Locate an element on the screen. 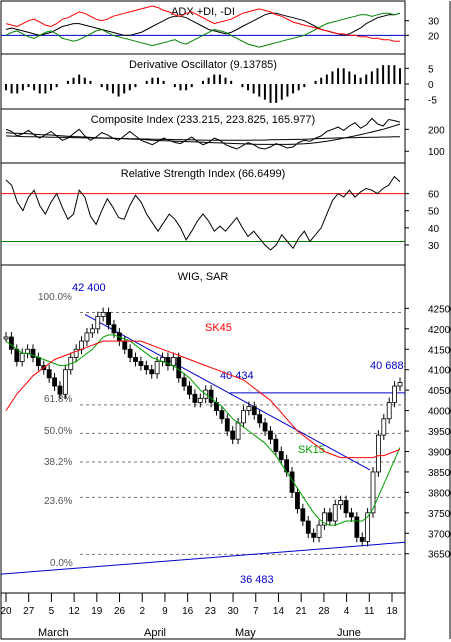  date-tick-label: 26 is located at coordinates (120, 611).